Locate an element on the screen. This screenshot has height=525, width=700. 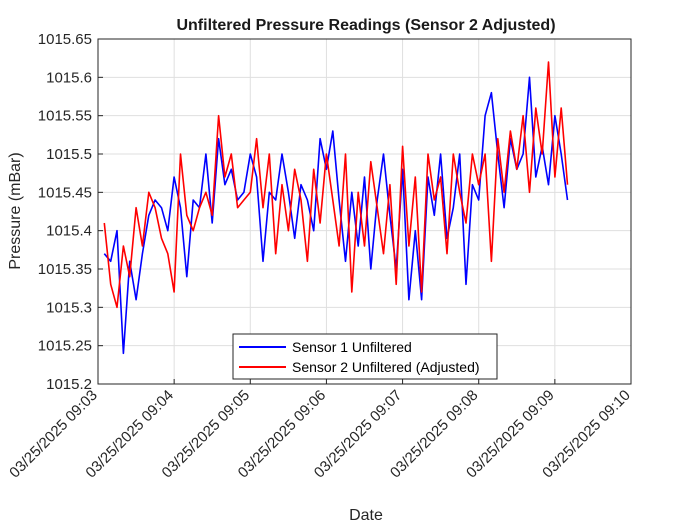
legend-box is located at coordinates (365, 356).